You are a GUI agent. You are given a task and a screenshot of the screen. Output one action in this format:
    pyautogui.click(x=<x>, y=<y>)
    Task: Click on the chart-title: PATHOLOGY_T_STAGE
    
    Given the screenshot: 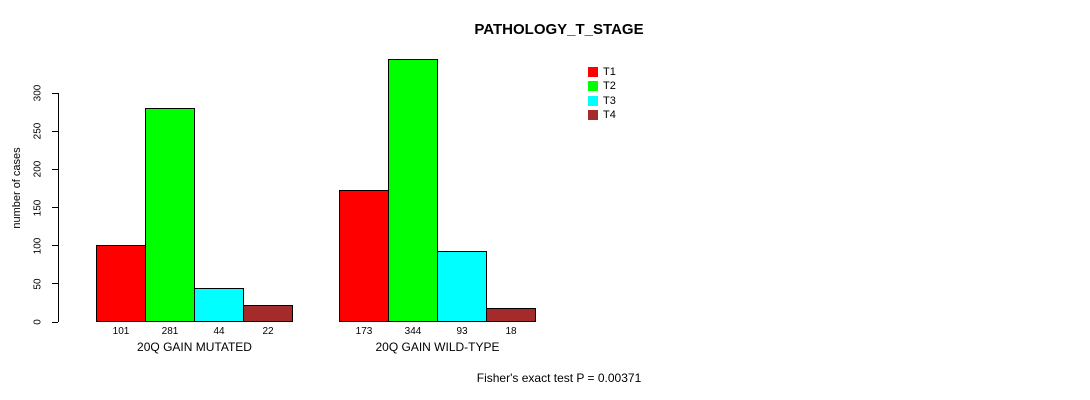 What is the action you would take?
    pyautogui.click(x=559, y=29)
    